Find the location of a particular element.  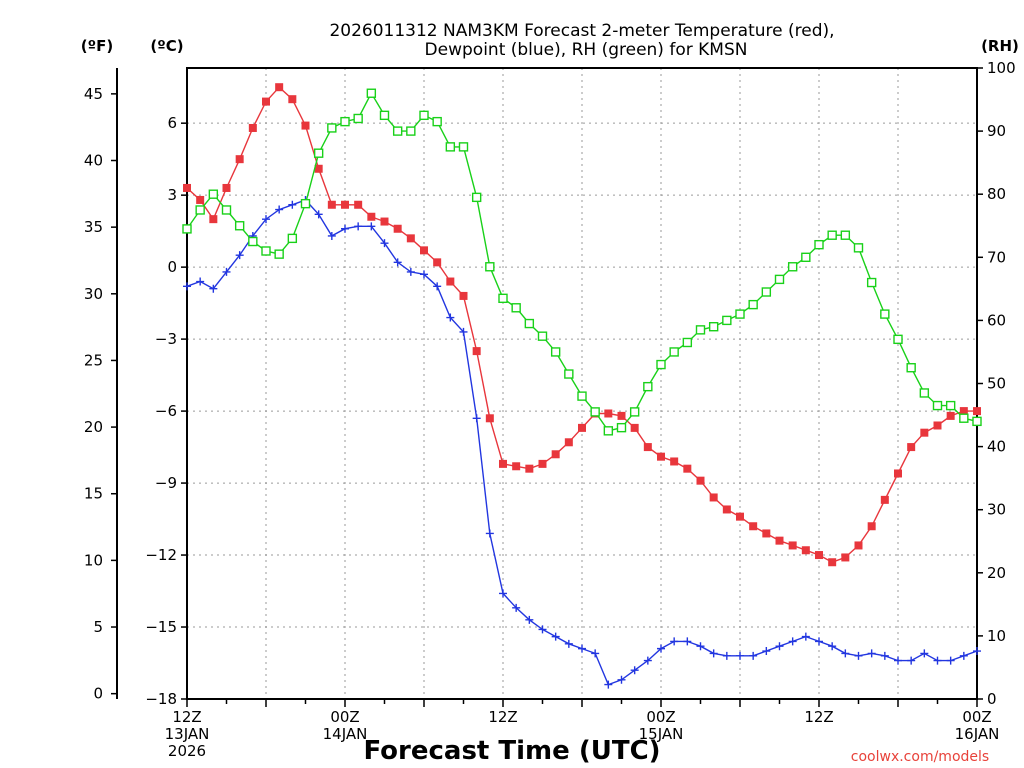

celsius-axis-label: (ºC) is located at coordinates (166, 46).